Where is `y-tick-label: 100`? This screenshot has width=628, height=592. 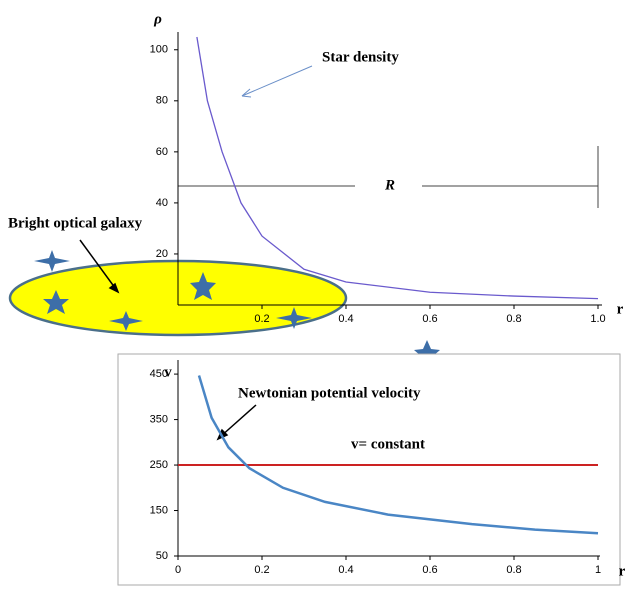
y-tick-label: 100 is located at coordinates (159, 50).